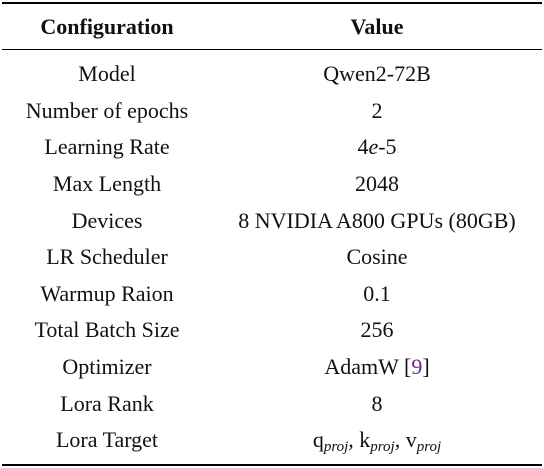 The image size is (544, 468). Describe the element at coordinates (107, 220) in the screenshot. I see `config-cell: Devices` at that location.